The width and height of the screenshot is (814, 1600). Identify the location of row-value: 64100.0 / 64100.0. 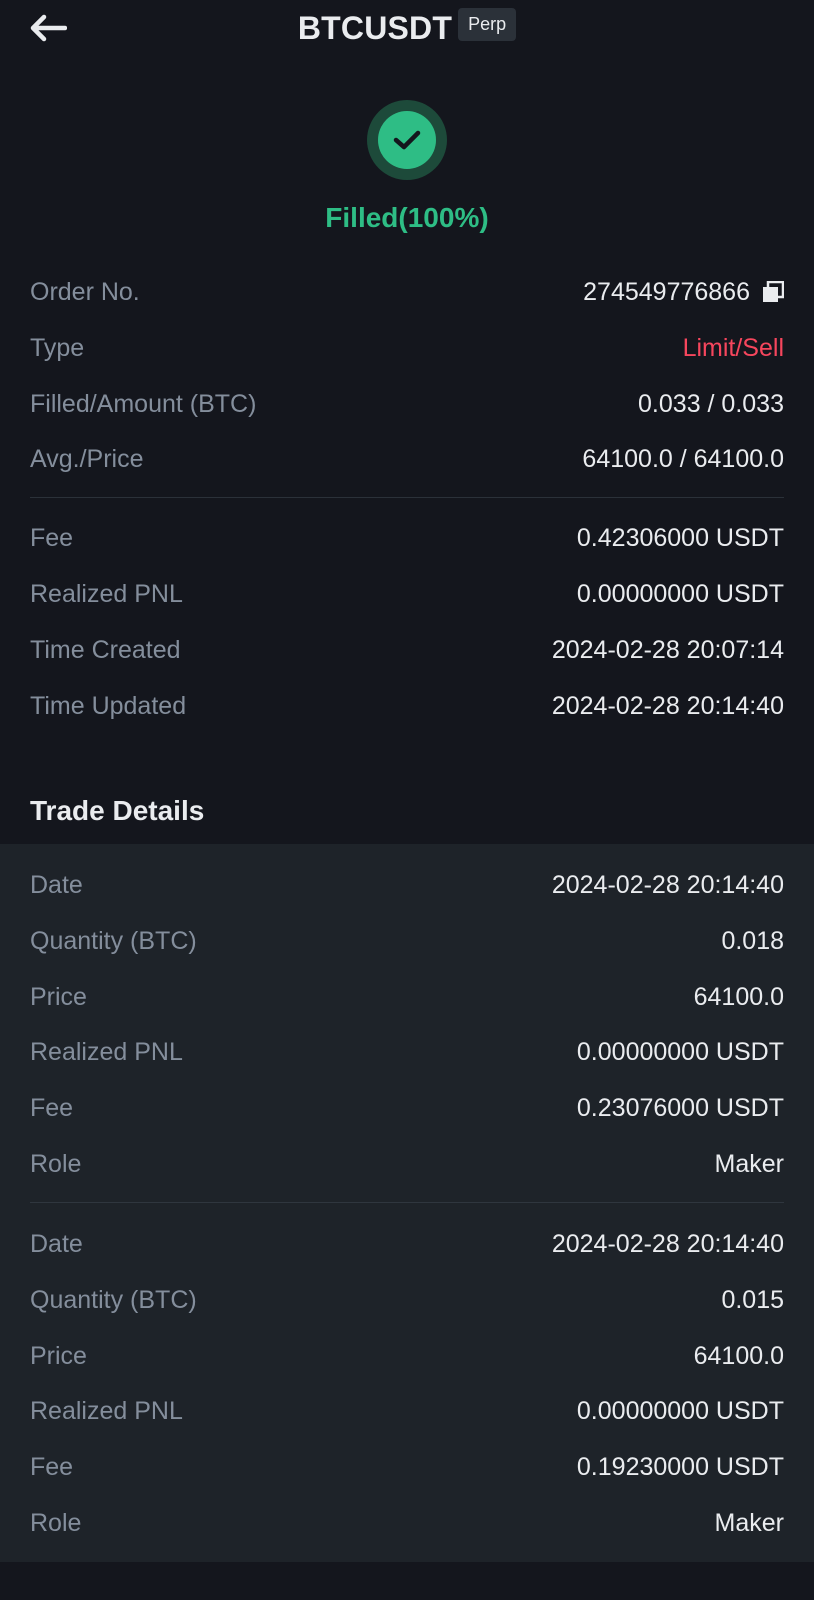
(683, 458).